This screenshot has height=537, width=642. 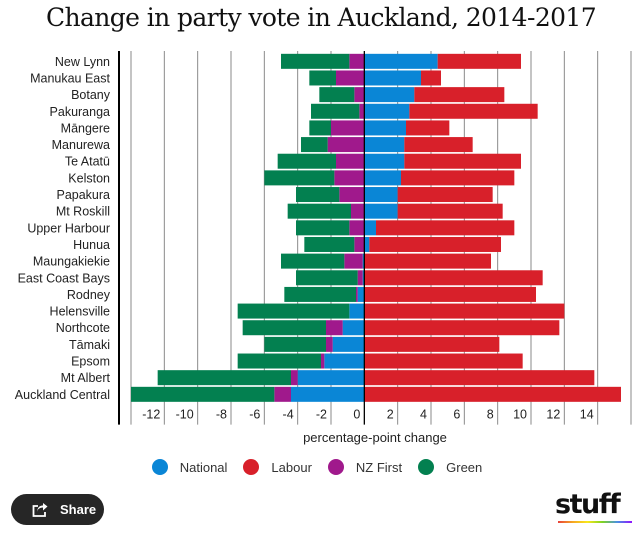 What do you see at coordinates (587, 415) in the screenshot?
I see `tick-label: 14` at bounding box center [587, 415].